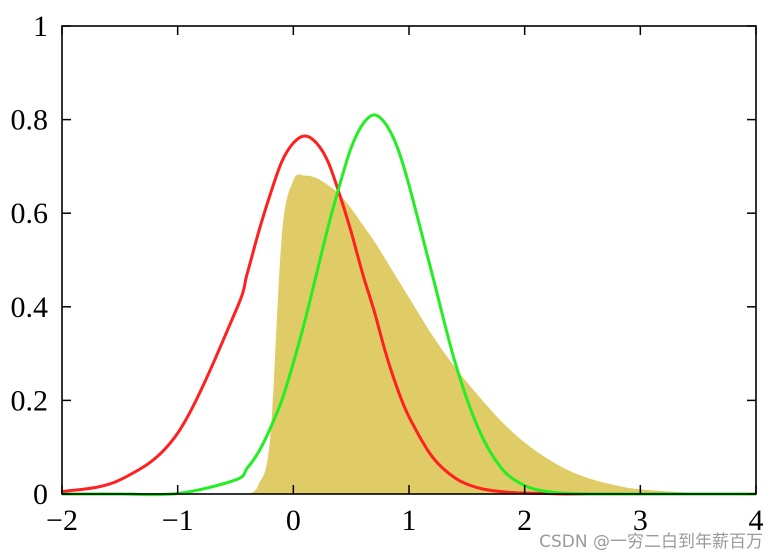 Image resolution: width=777 pixels, height=558 pixels. I want to click on y-tick-label: 0.4, so click(30, 307).